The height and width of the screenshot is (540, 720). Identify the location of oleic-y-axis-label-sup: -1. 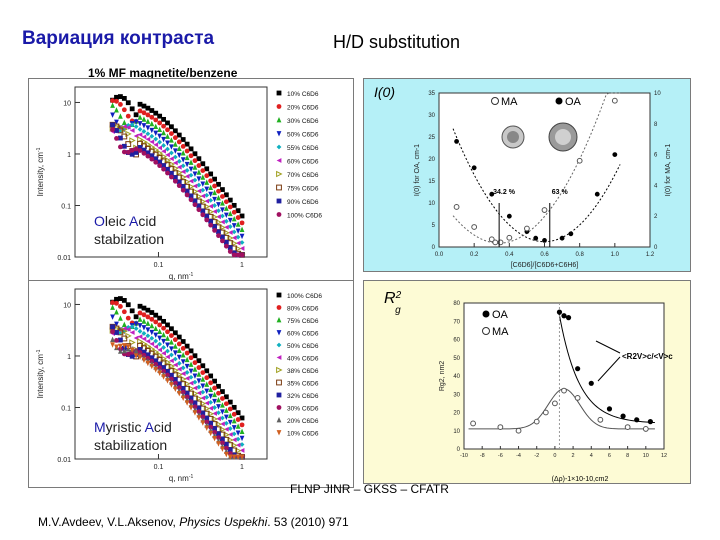
(39, 149).